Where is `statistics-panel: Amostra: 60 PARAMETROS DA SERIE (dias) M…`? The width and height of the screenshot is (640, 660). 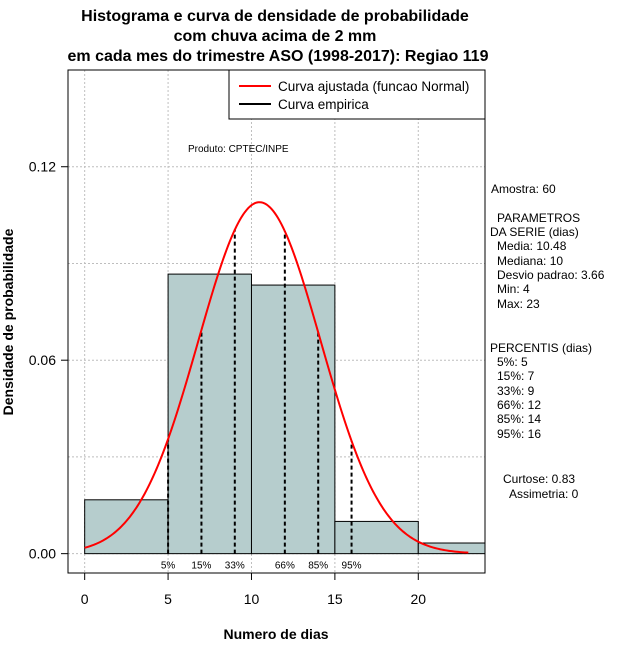
statistics-panel: Amostra: 60 PARAMETROS DA SERIE (dias) M… is located at coordinates (547, 341).